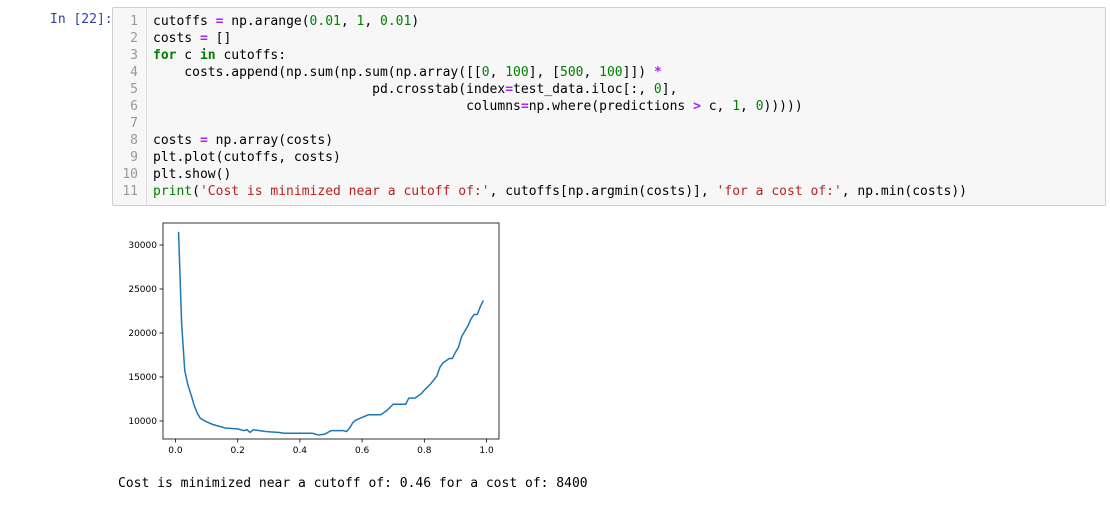 Image resolution: width=1110 pixels, height=505 pixels. What do you see at coordinates (134, 55) in the screenshot?
I see `line-number: 3` at bounding box center [134, 55].